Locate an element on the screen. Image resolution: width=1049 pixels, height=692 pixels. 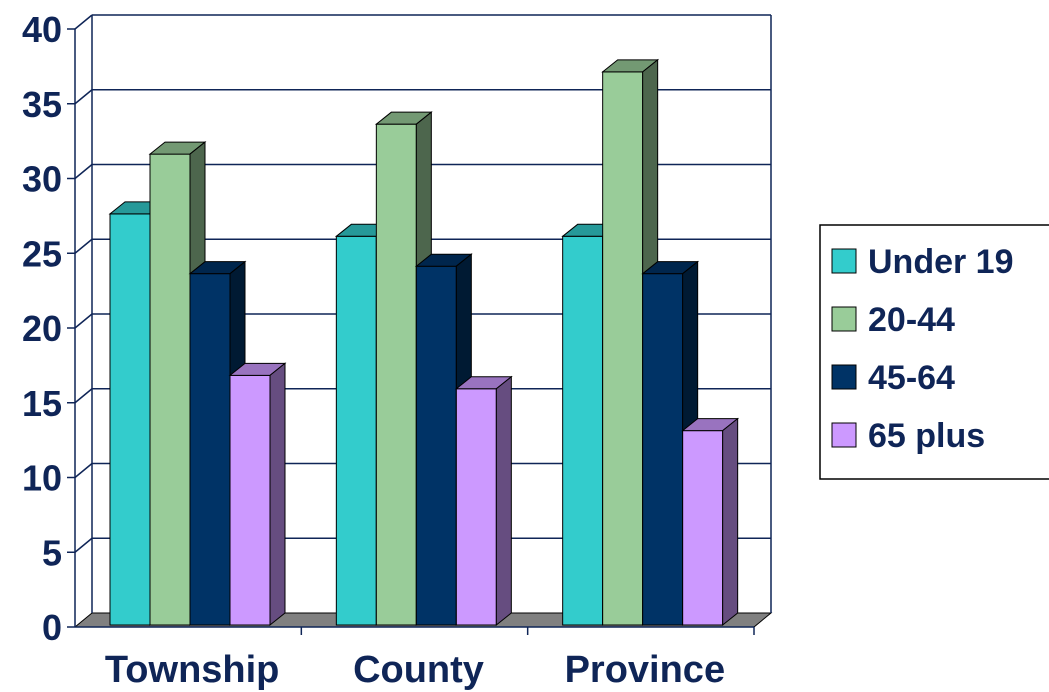
legend-item: 20-44 is located at coordinates (893, 320).